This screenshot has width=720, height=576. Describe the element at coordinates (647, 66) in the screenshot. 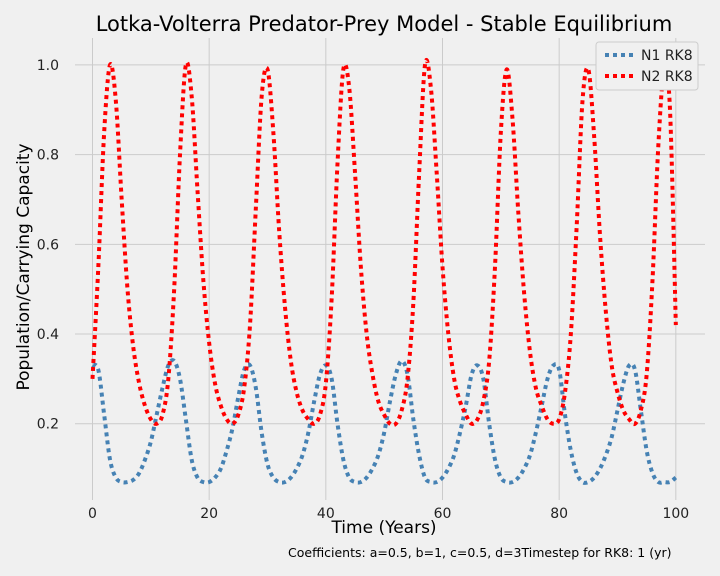

I see `legend: N1 RK8 N2 RK8` at that location.